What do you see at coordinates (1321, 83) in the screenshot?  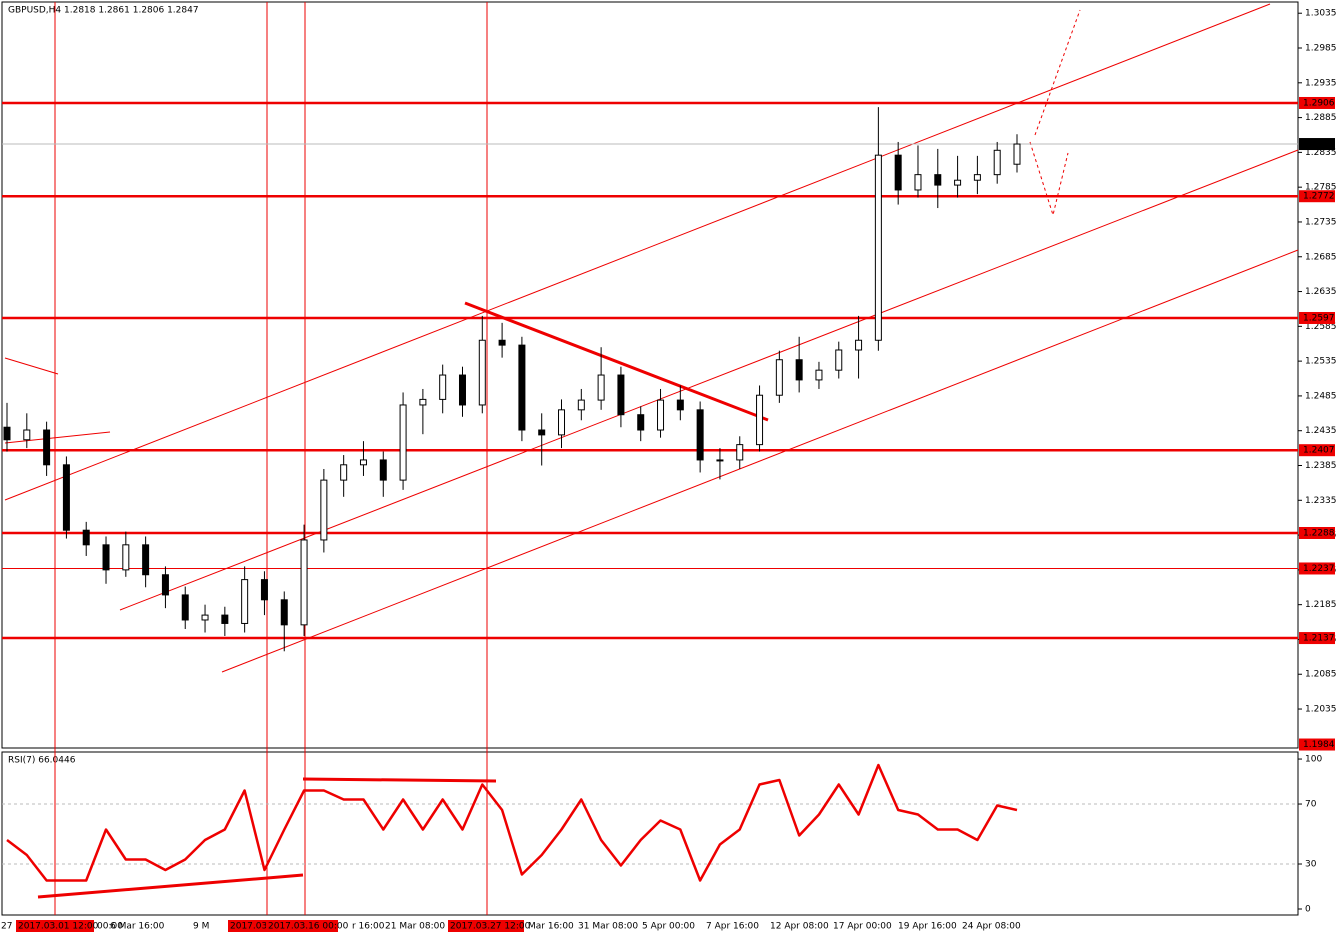 I see `y-tick-label: 1.2935` at bounding box center [1321, 83].